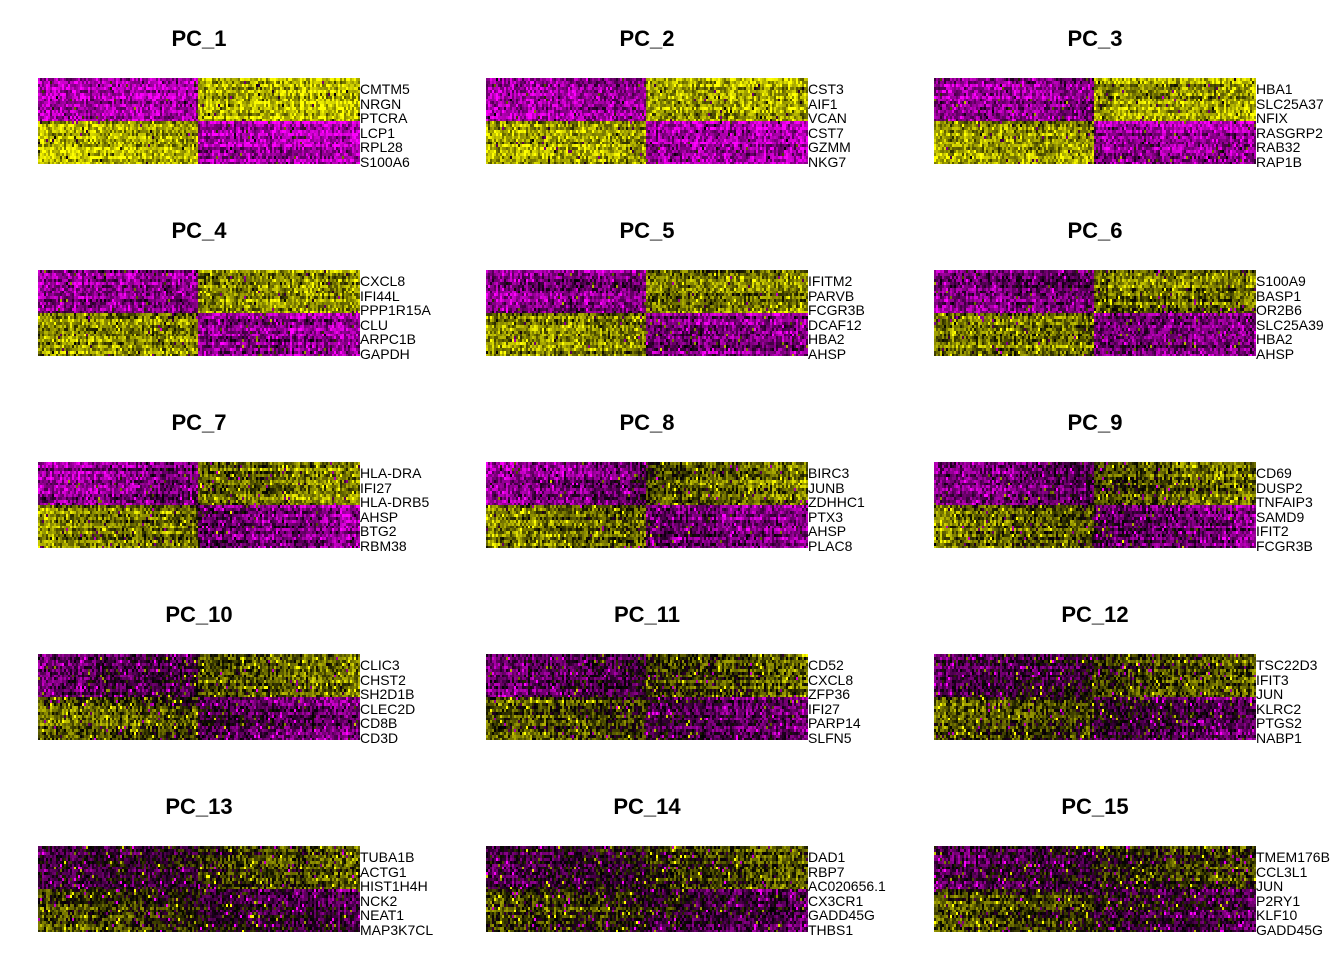  Describe the element at coordinates (1095, 38) in the screenshot. I see `panel-title: PC_3` at that location.